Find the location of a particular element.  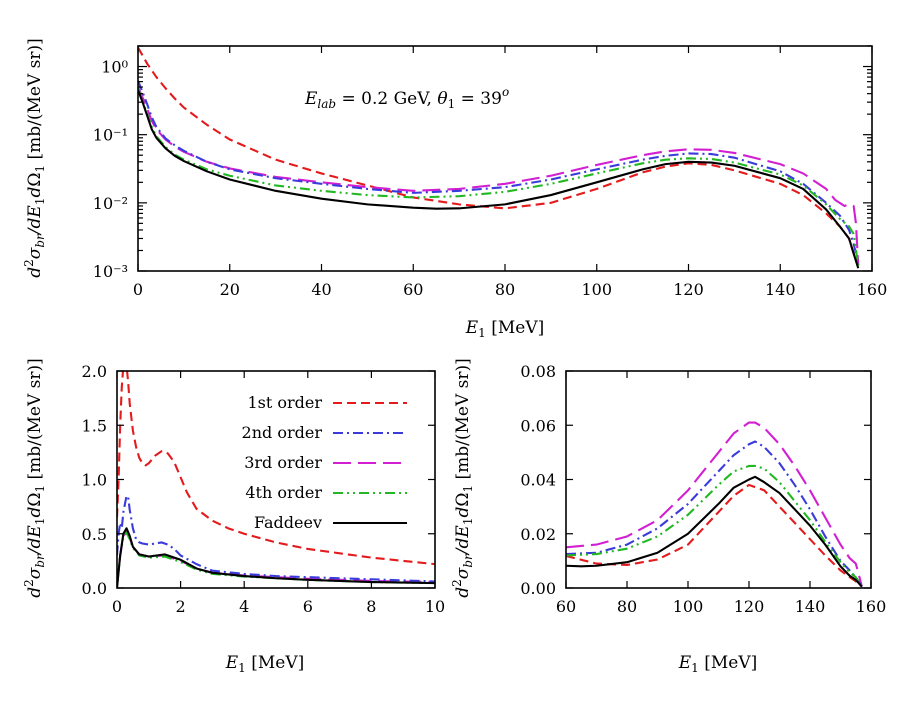

bottom-right-y-tick-label: 0.02 is located at coordinates (538, 534).